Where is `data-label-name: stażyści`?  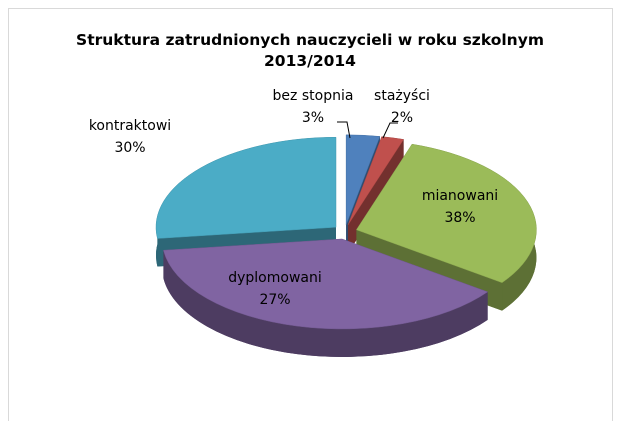 data-label-name: stażyści is located at coordinates (402, 96).